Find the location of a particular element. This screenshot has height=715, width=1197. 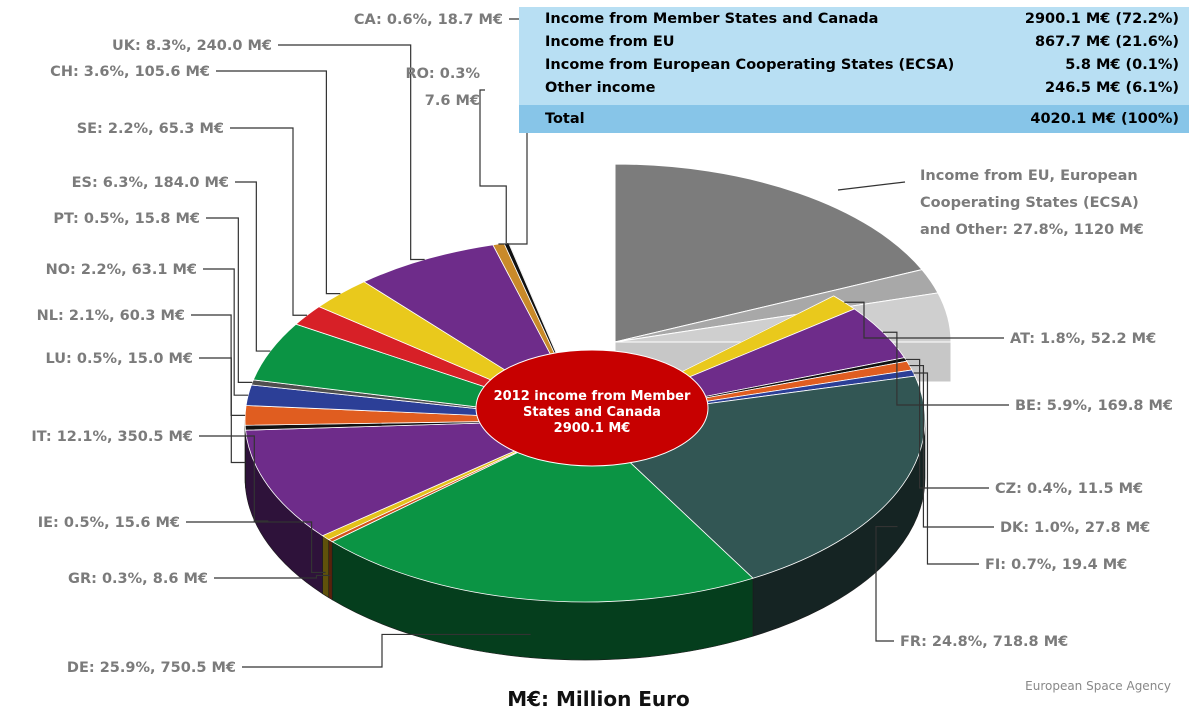

leader-other-income is located at coordinates (871, 186).